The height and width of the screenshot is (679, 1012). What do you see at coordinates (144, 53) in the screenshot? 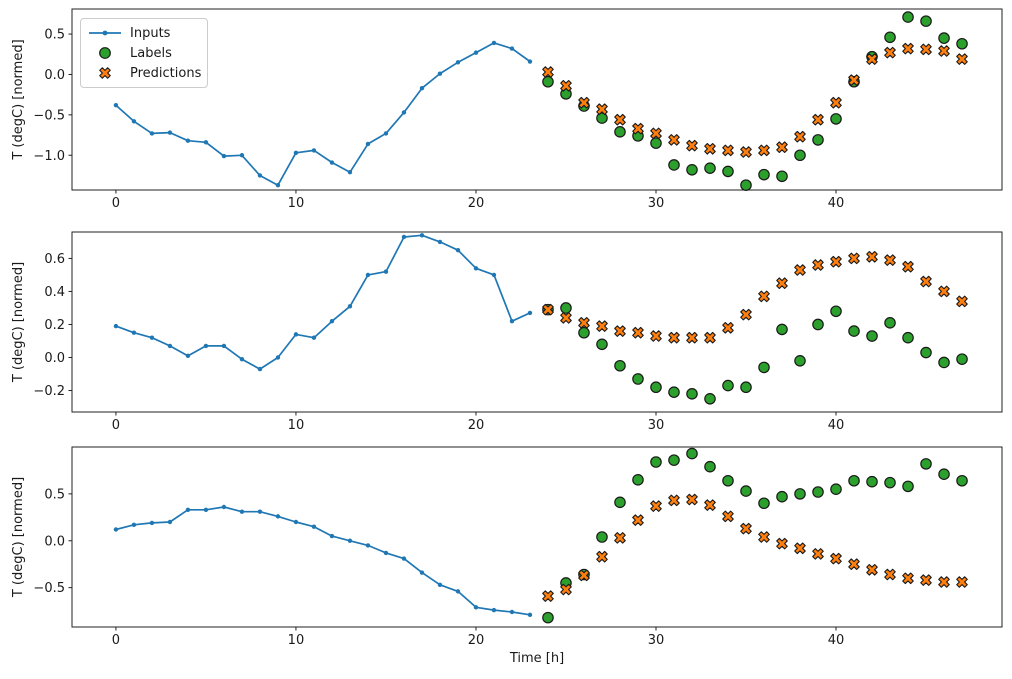
I see `legend: Inputs Labels Predictions` at bounding box center [144, 53].